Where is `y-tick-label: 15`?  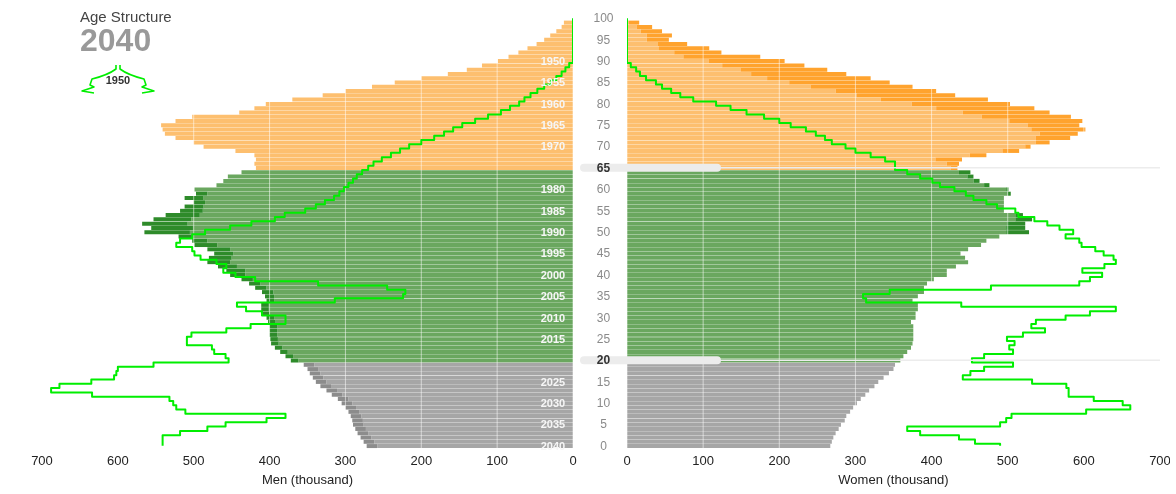
y-tick-label: 15 is located at coordinates (603, 381).